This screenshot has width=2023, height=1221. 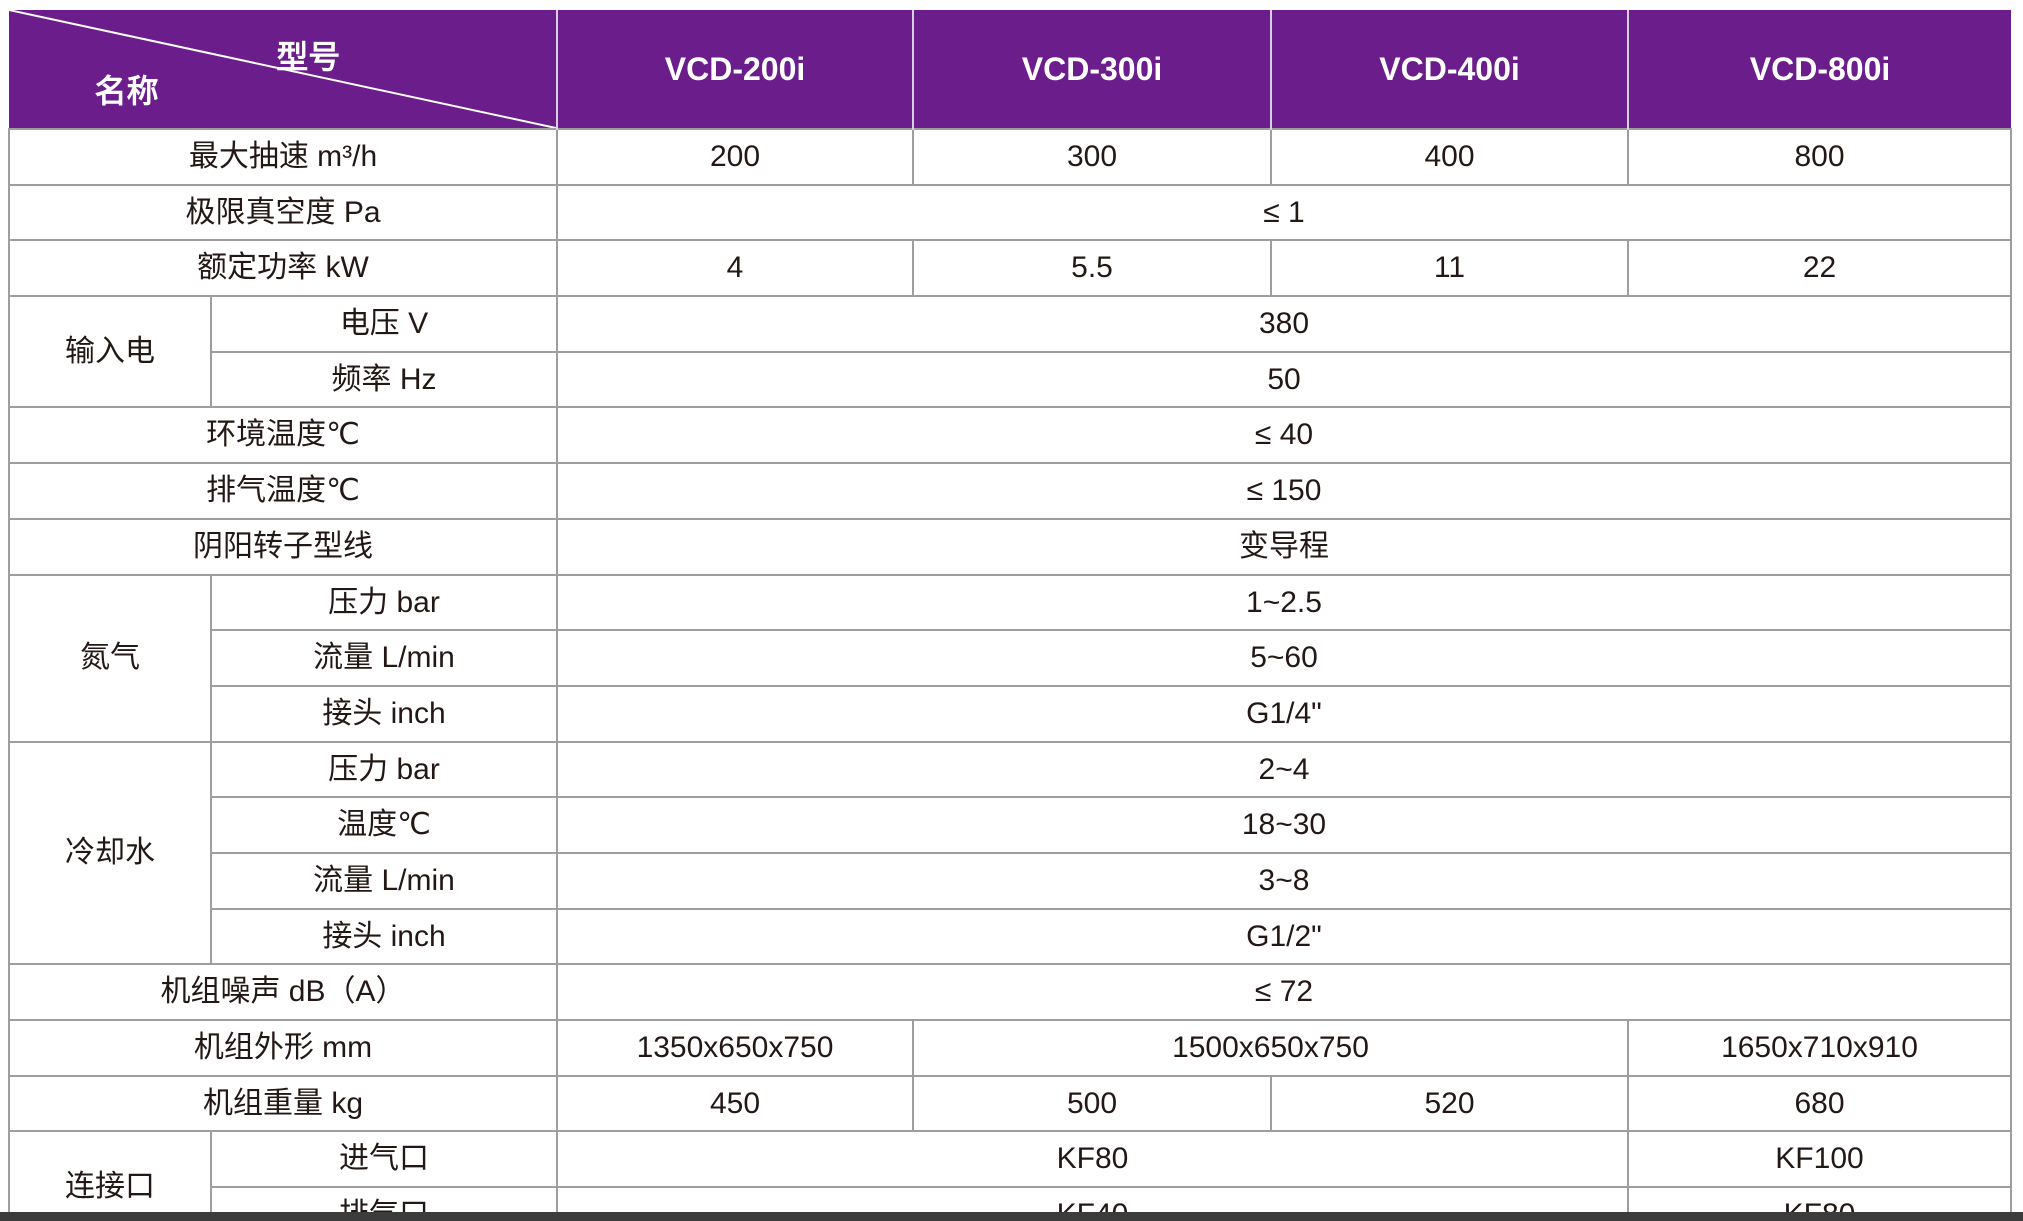 What do you see at coordinates (384, 825) in the screenshot?
I see `sub-label: 温度℃` at bounding box center [384, 825].